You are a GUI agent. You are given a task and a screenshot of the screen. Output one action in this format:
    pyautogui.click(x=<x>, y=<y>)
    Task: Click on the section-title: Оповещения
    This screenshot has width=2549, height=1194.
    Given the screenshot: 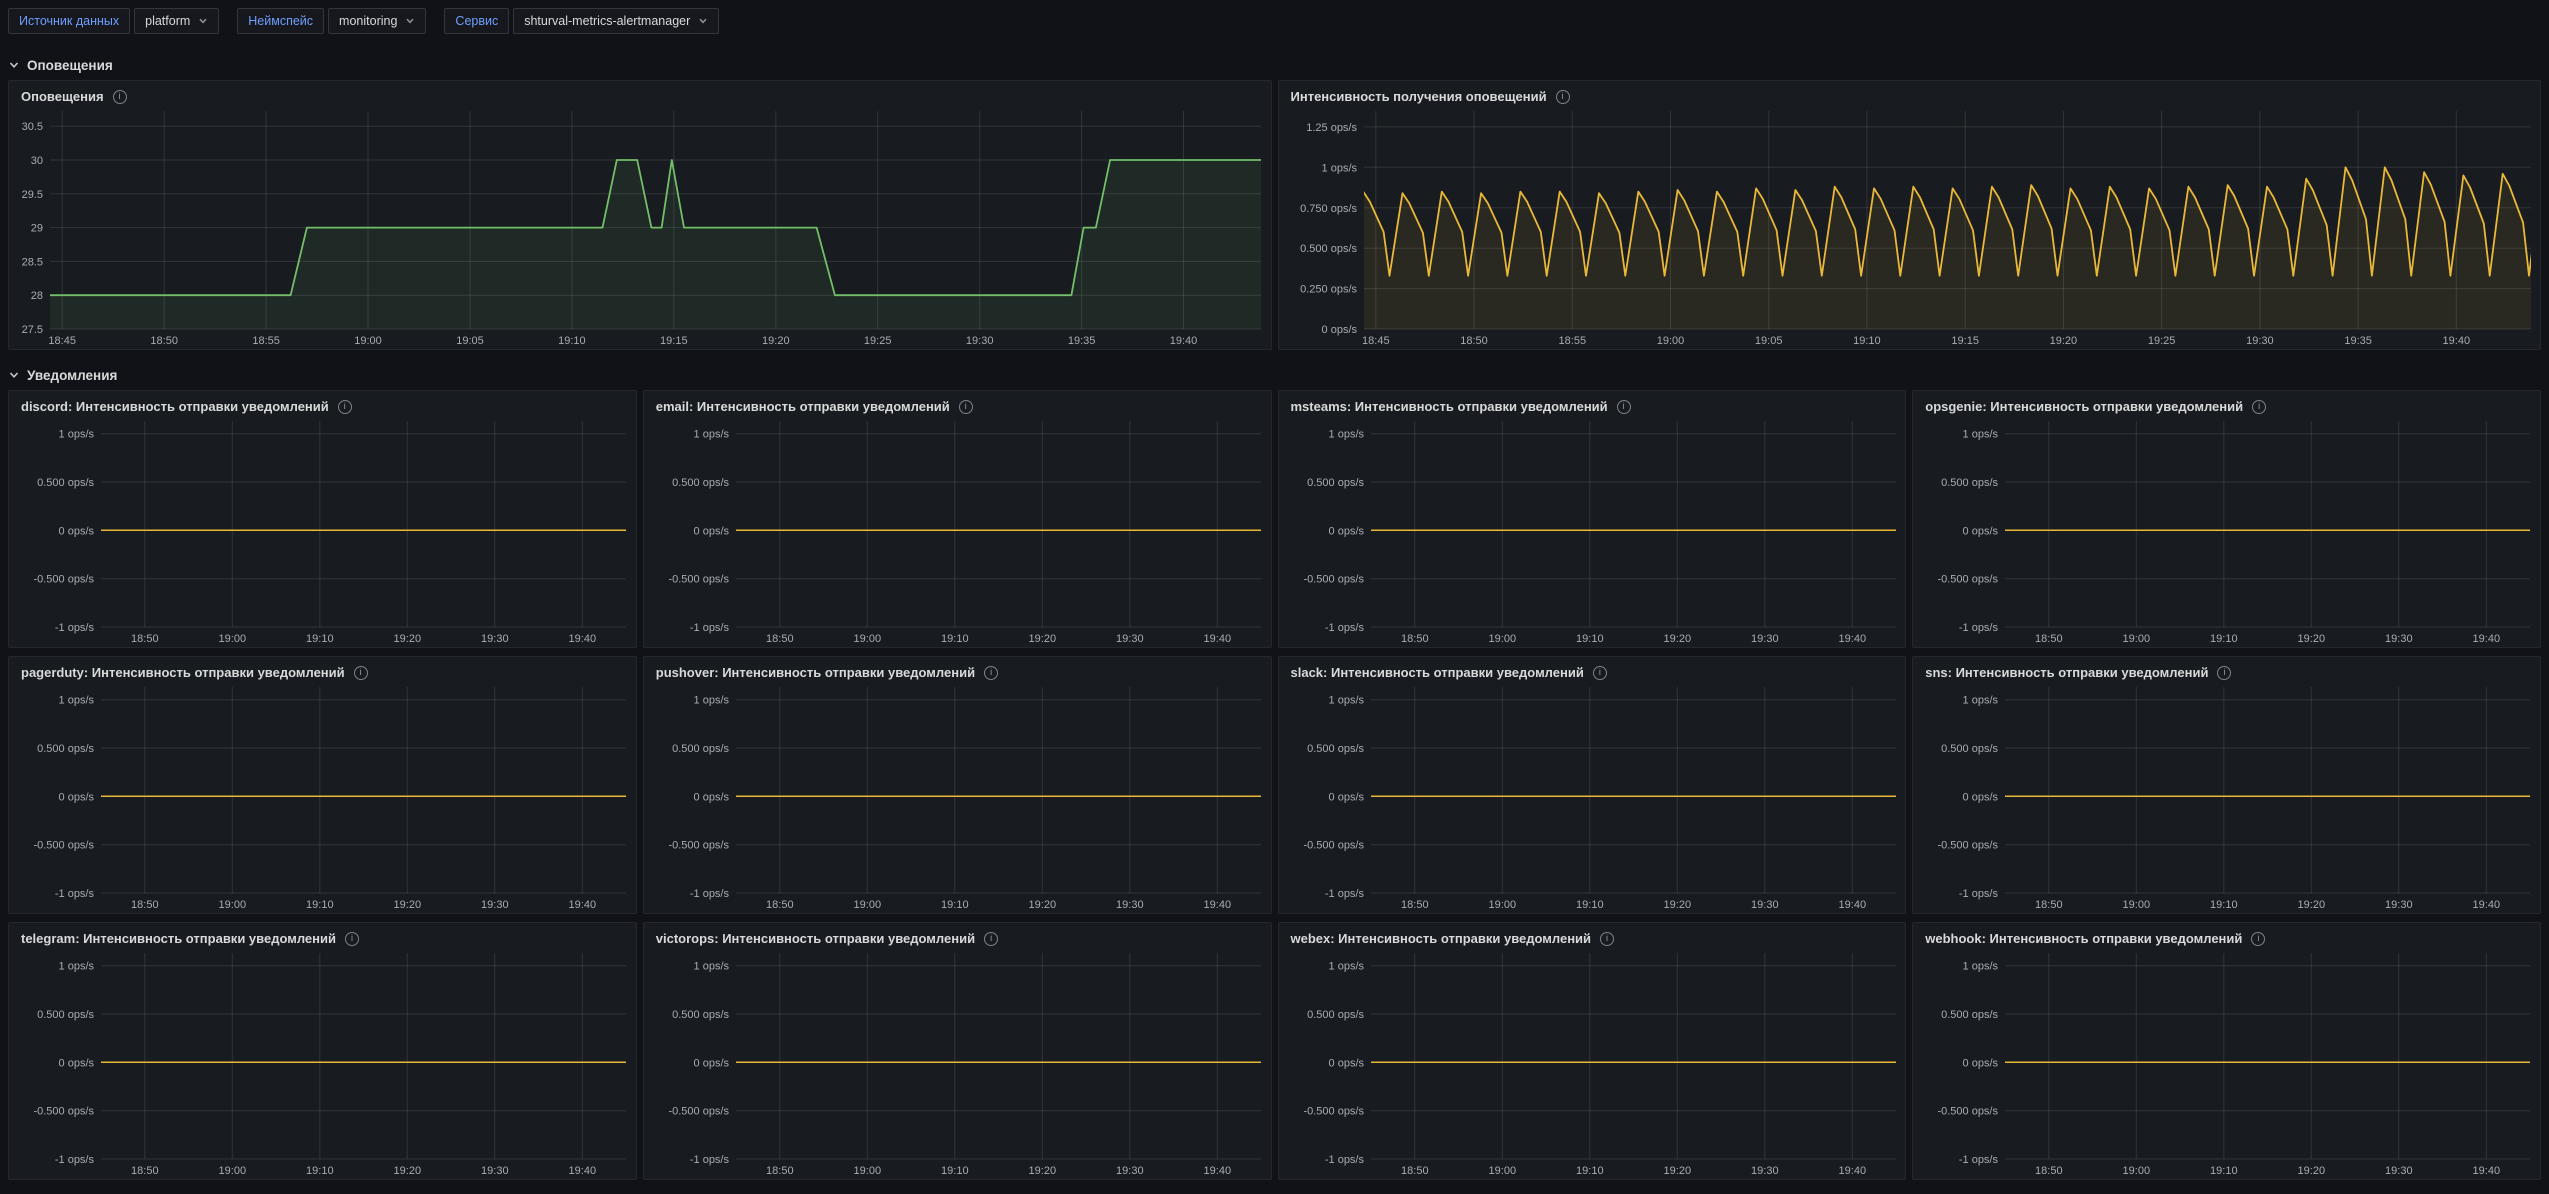 What is the action you would take?
    pyautogui.click(x=70, y=65)
    